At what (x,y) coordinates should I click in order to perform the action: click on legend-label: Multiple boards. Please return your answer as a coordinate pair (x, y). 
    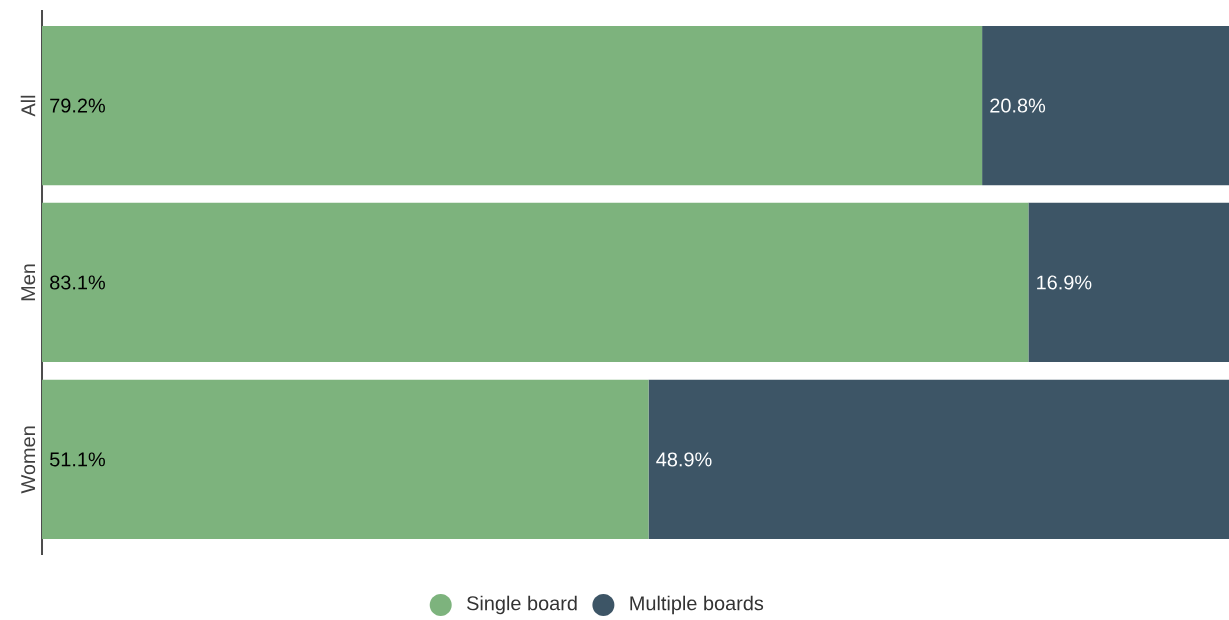
    Looking at the image, I should click on (697, 605).